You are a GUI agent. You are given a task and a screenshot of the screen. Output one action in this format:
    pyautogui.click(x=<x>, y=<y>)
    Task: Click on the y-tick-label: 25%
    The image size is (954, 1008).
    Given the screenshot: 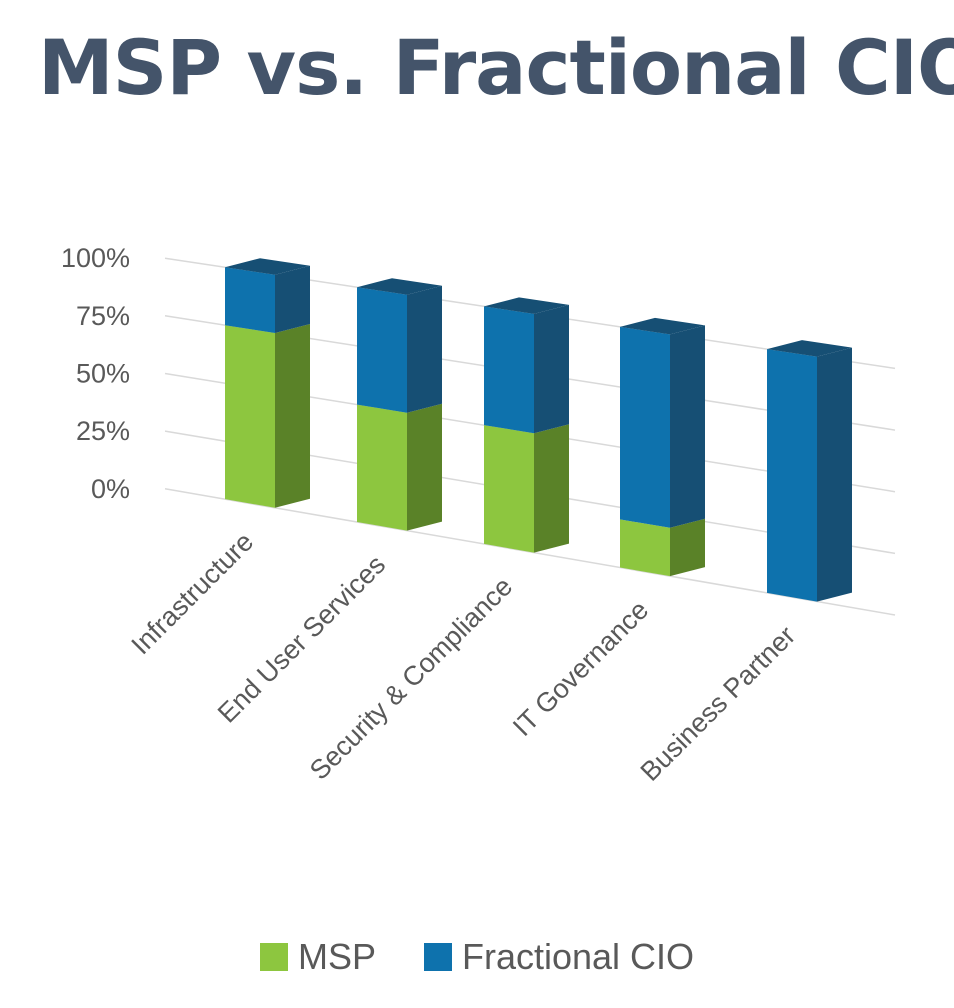 What is the action you would take?
    pyautogui.click(x=103, y=431)
    